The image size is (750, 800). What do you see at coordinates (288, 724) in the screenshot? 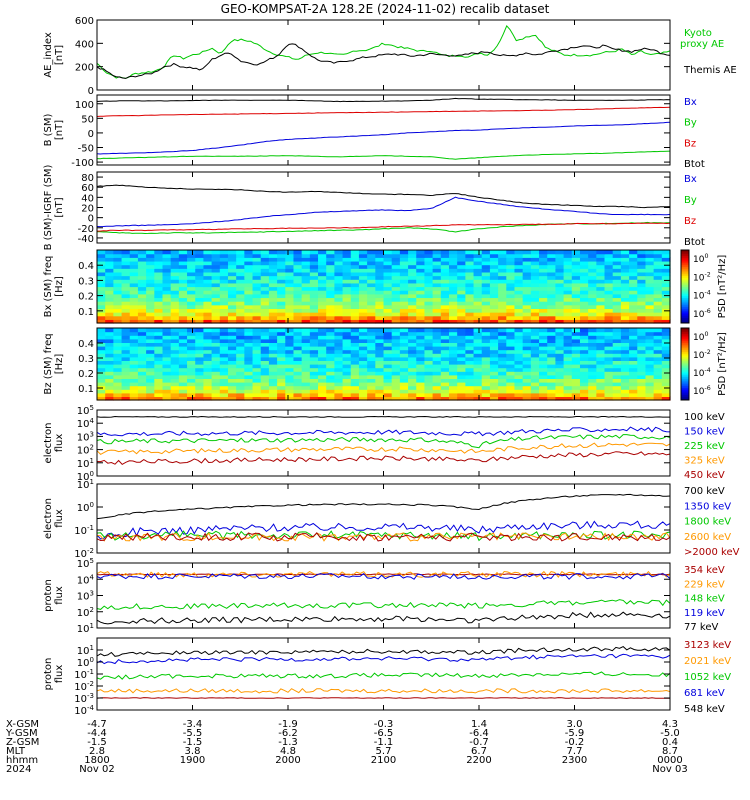
I see `x-axis-value: -1.9` at bounding box center [288, 724].